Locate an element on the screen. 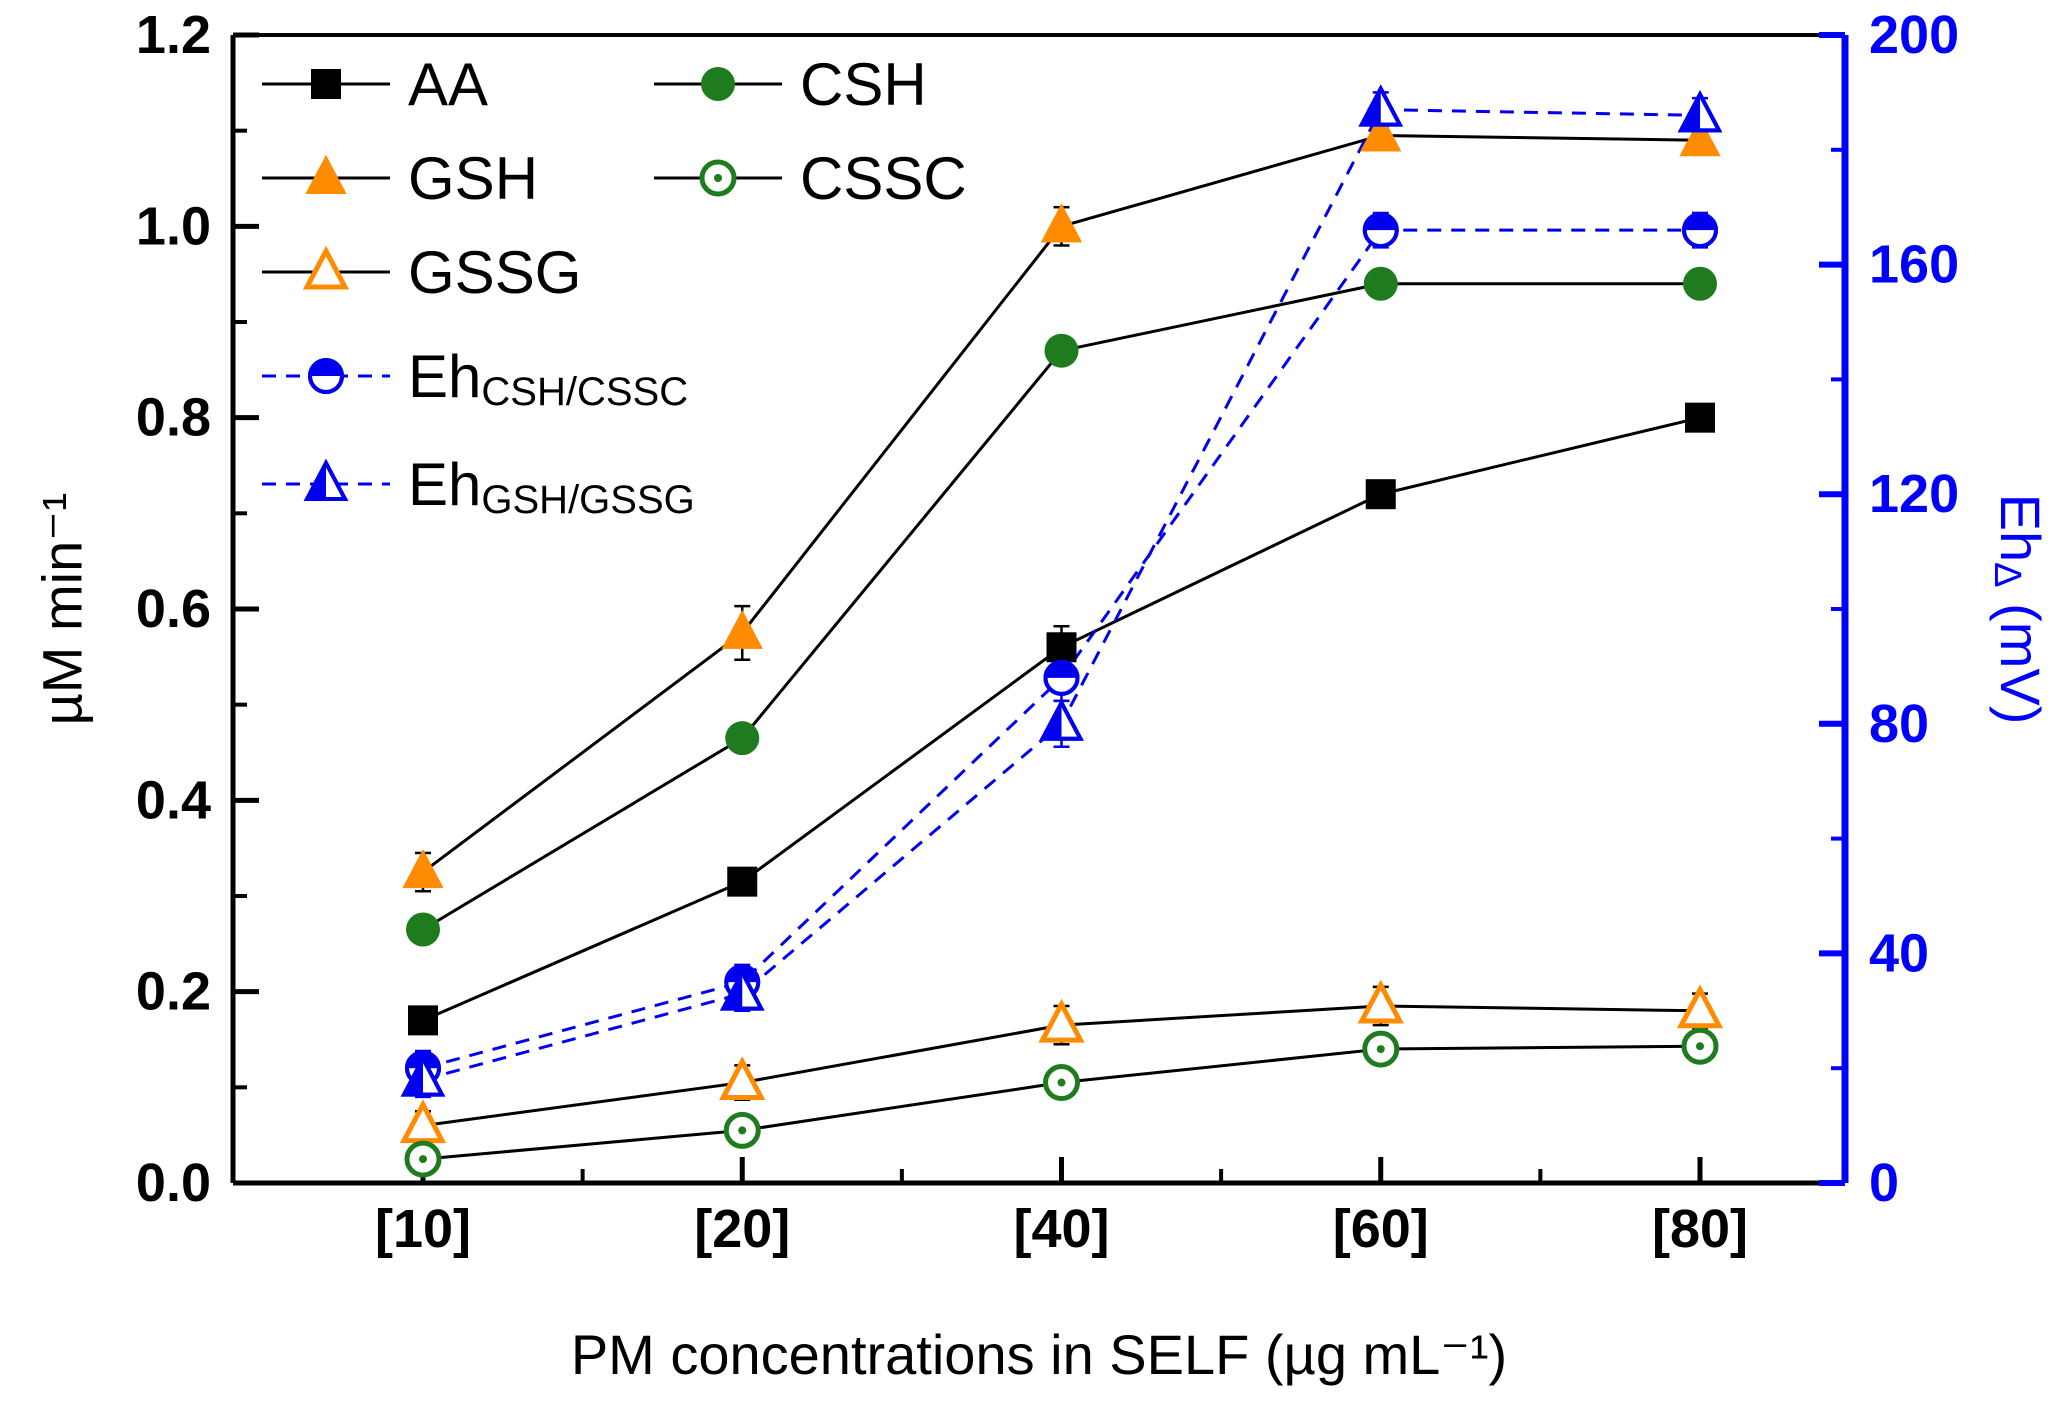  svg-text: [60] is located at coordinates (1381, 1229).